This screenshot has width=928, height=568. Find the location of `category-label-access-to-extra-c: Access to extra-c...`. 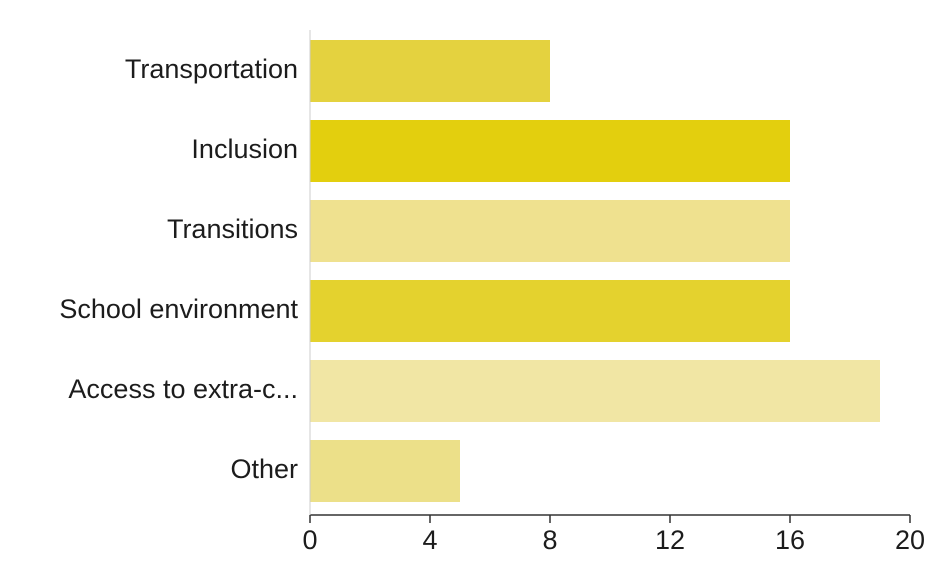

category-label-access-to-extra-c: Access to extra-c... is located at coordinates (183, 389).